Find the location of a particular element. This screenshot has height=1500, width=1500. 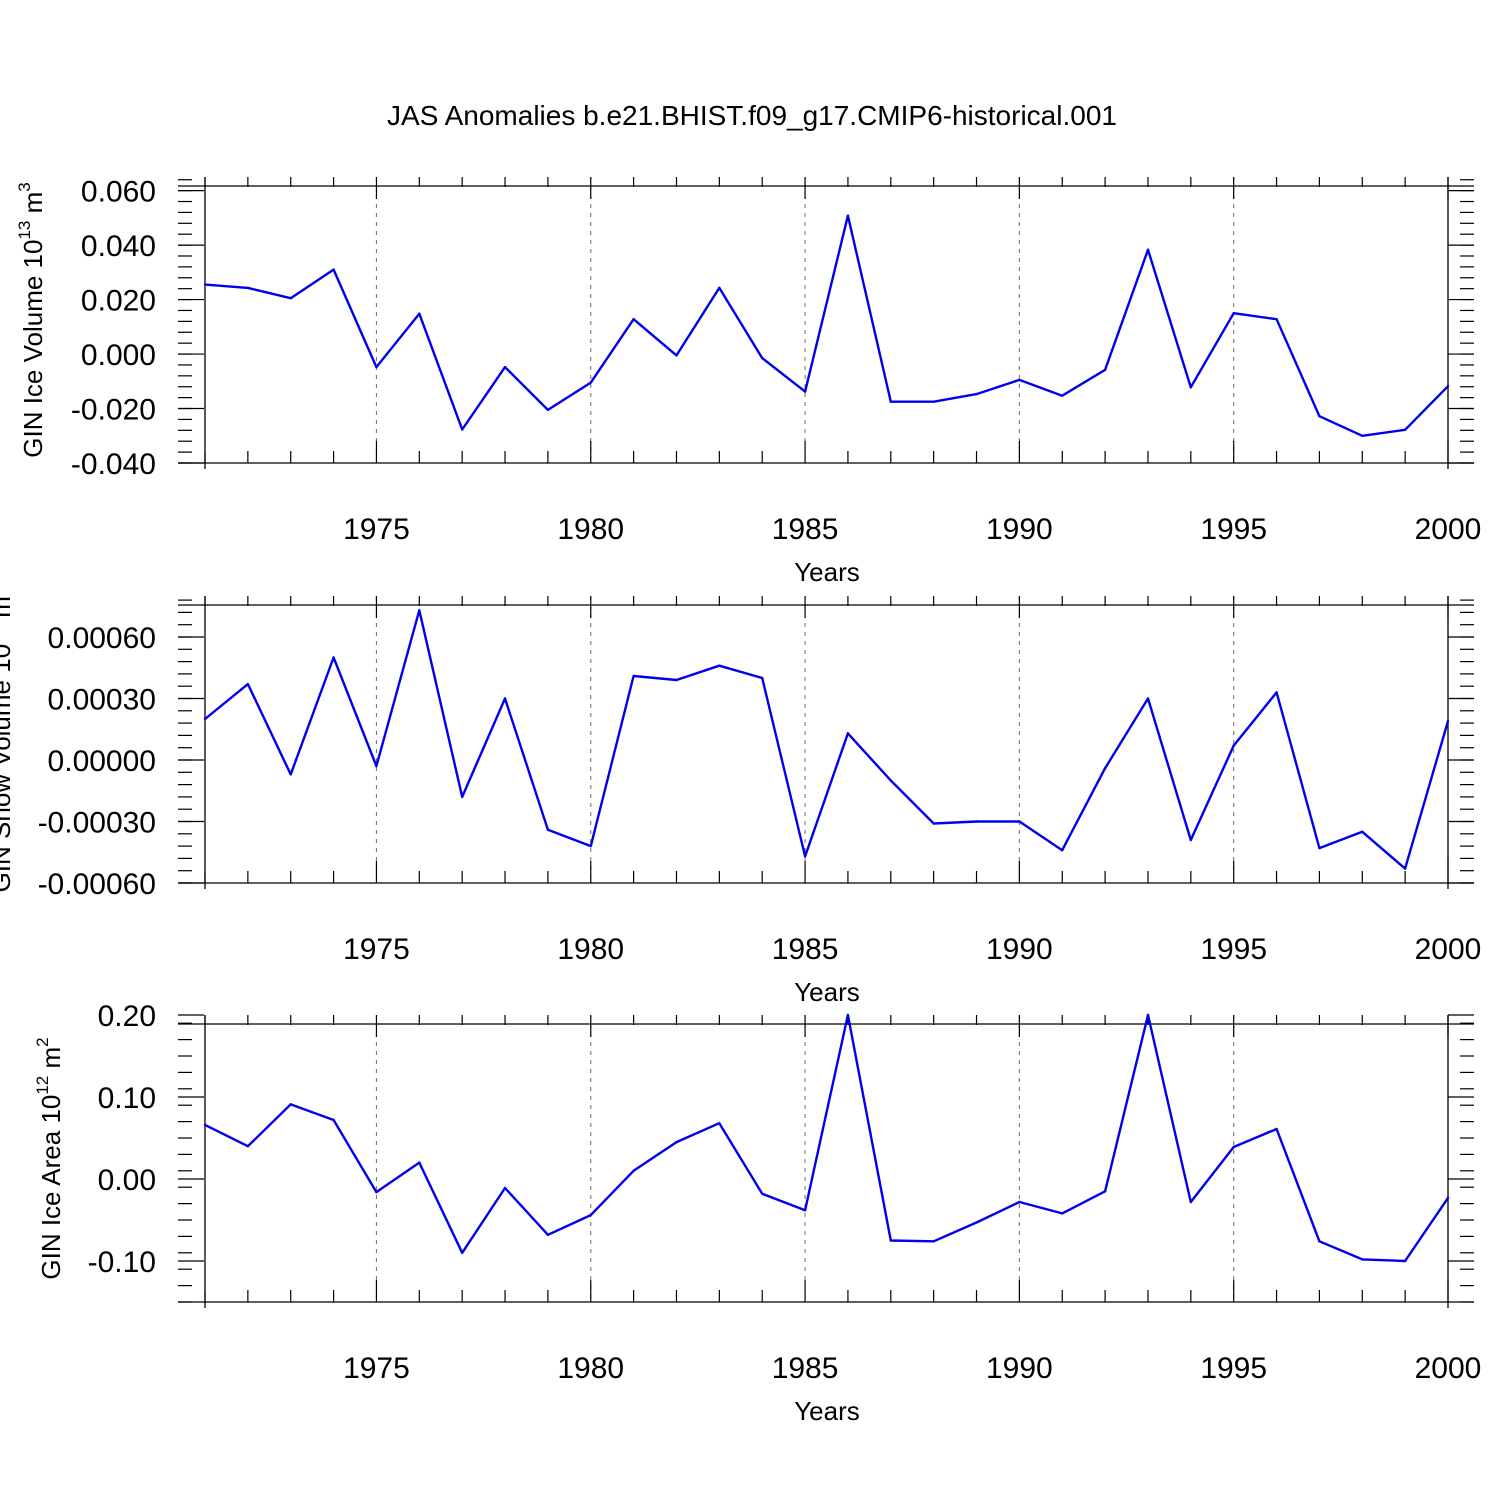

y-tick-label: -0.00060 is located at coordinates (97, 884).